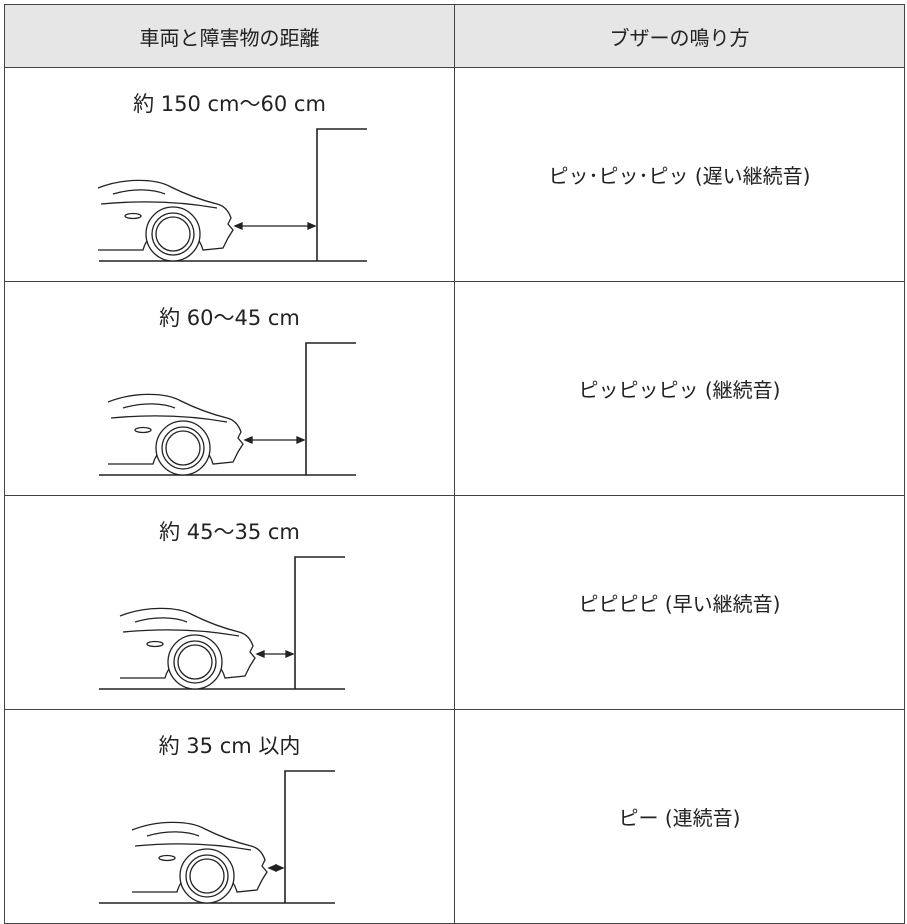  I want to click on header-cell: ブザーの鳴り方, so click(679, 36).